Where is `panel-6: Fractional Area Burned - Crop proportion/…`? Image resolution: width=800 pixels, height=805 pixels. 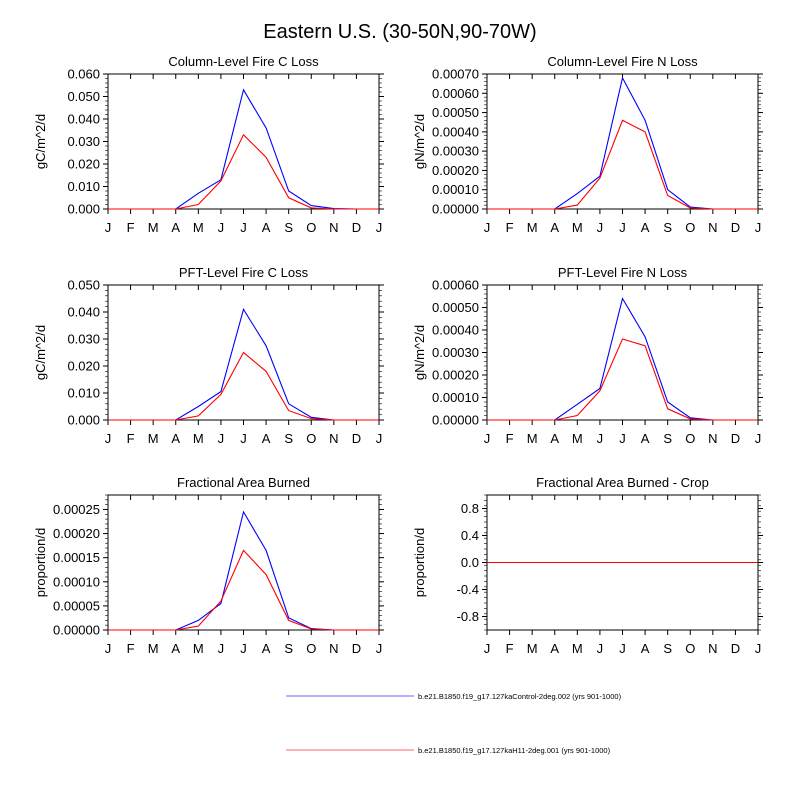
panel-6: Fractional Area Burned - Crop proportion/… is located at coordinates (587, 565).